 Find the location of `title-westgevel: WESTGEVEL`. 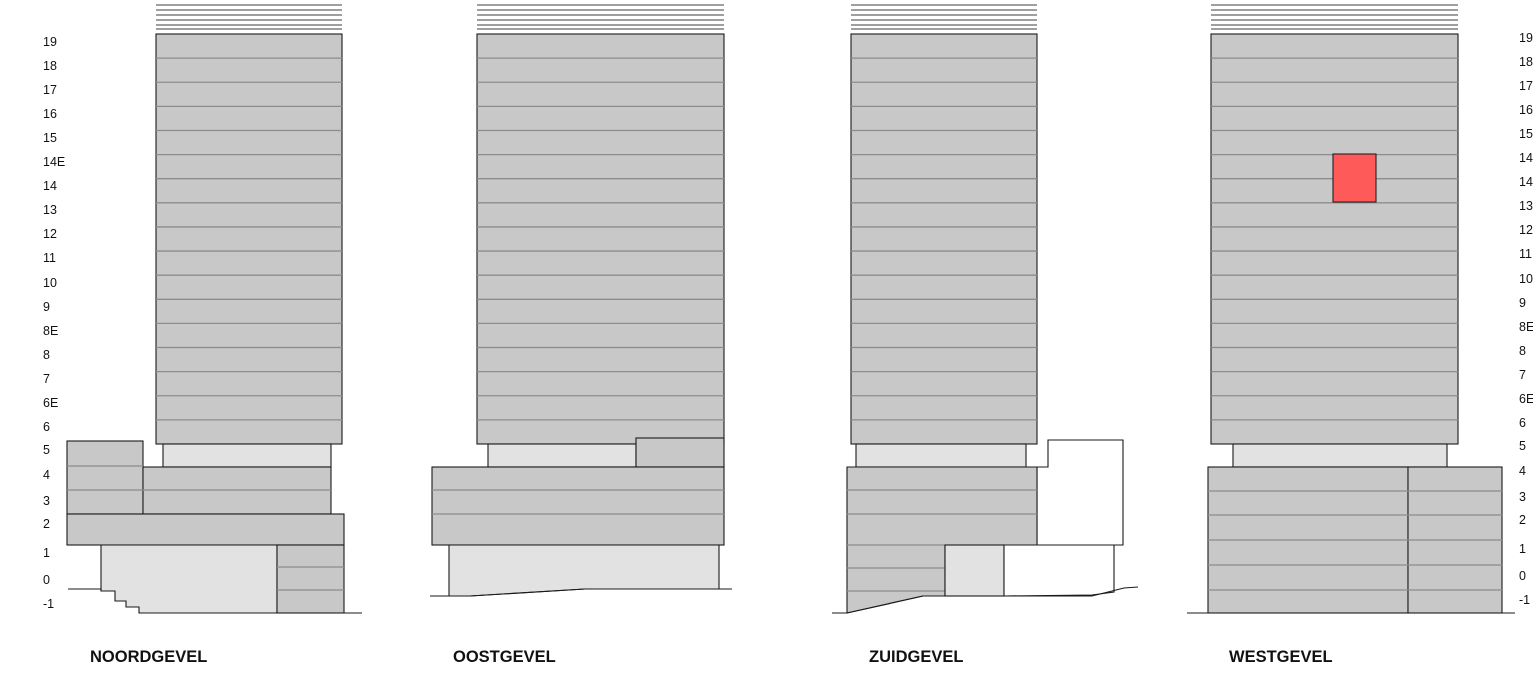

title-westgevel: WESTGEVEL is located at coordinates (1281, 657).